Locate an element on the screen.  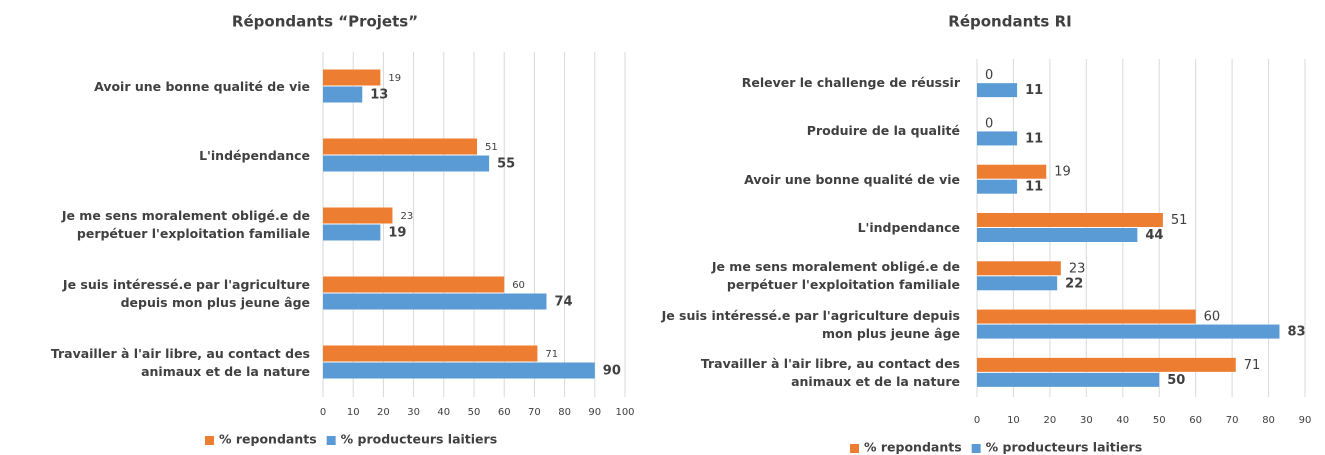
chart-title: Répondants RI is located at coordinates (1009, 22).